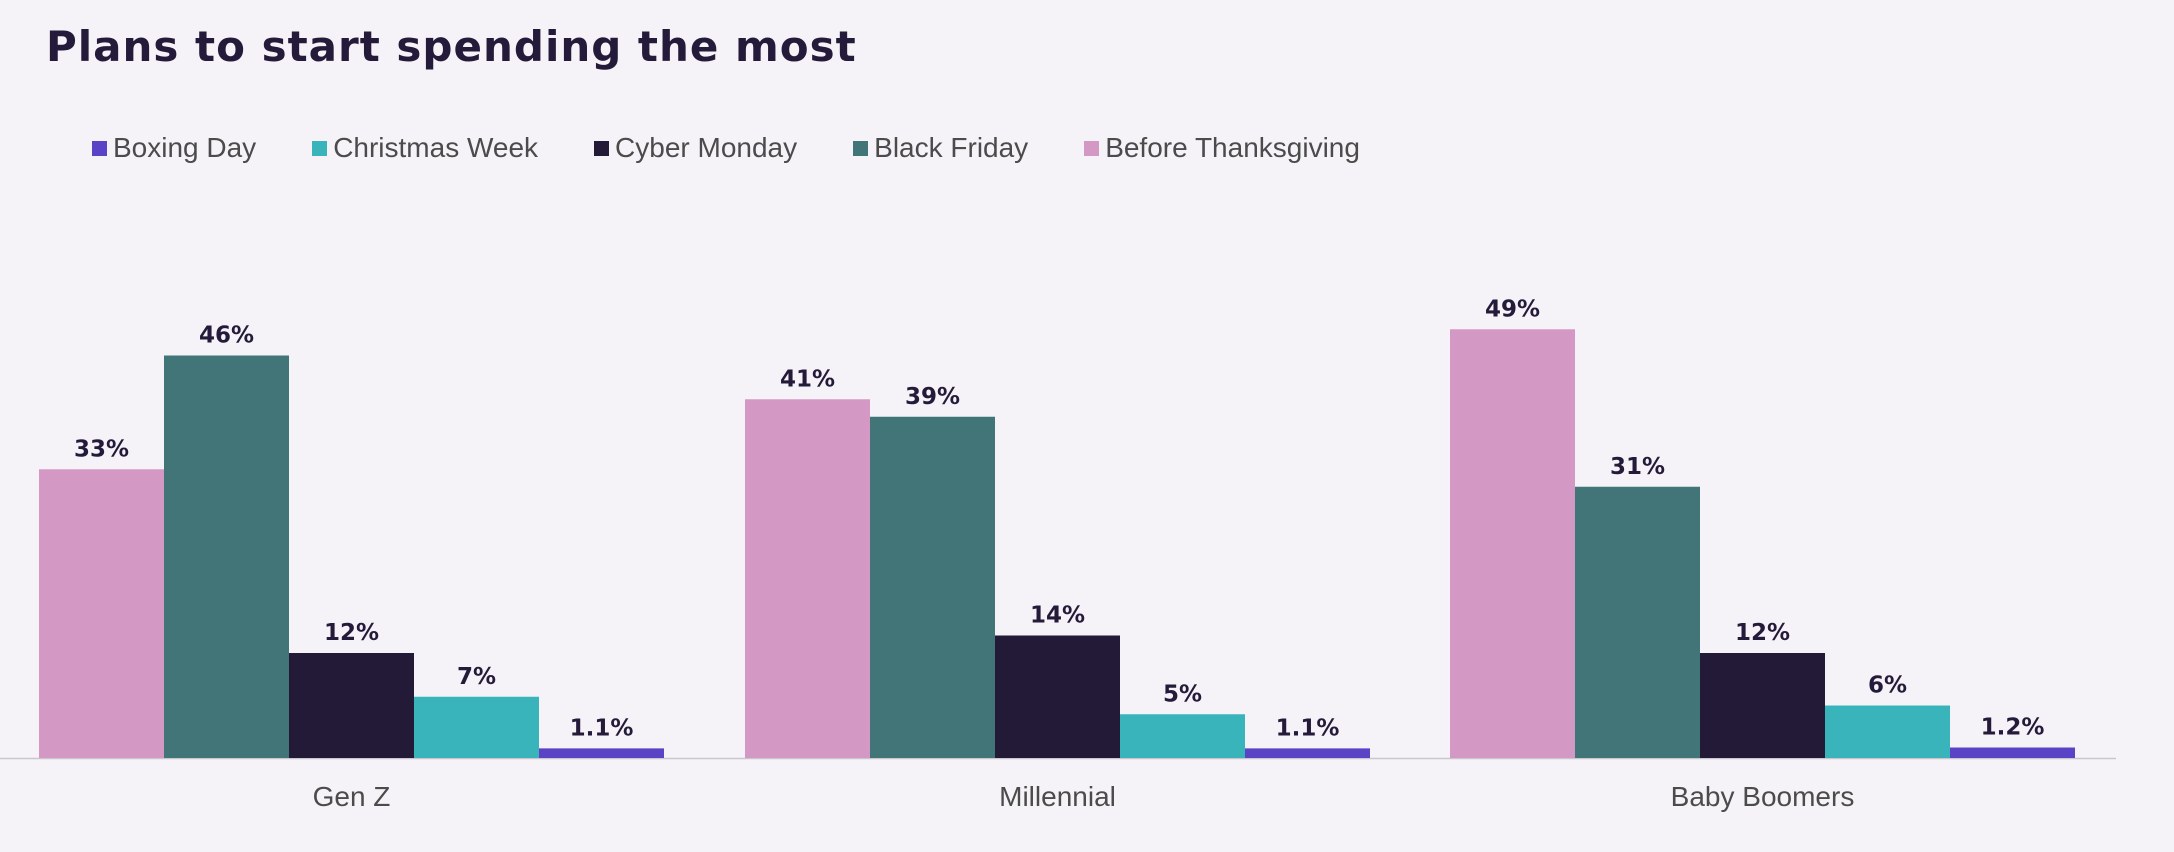 This screenshot has width=2174, height=852. Describe the element at coordinates (226, 336) in the screenshot. I see `data-label-gen-z-black-friday: 46%` at that location.